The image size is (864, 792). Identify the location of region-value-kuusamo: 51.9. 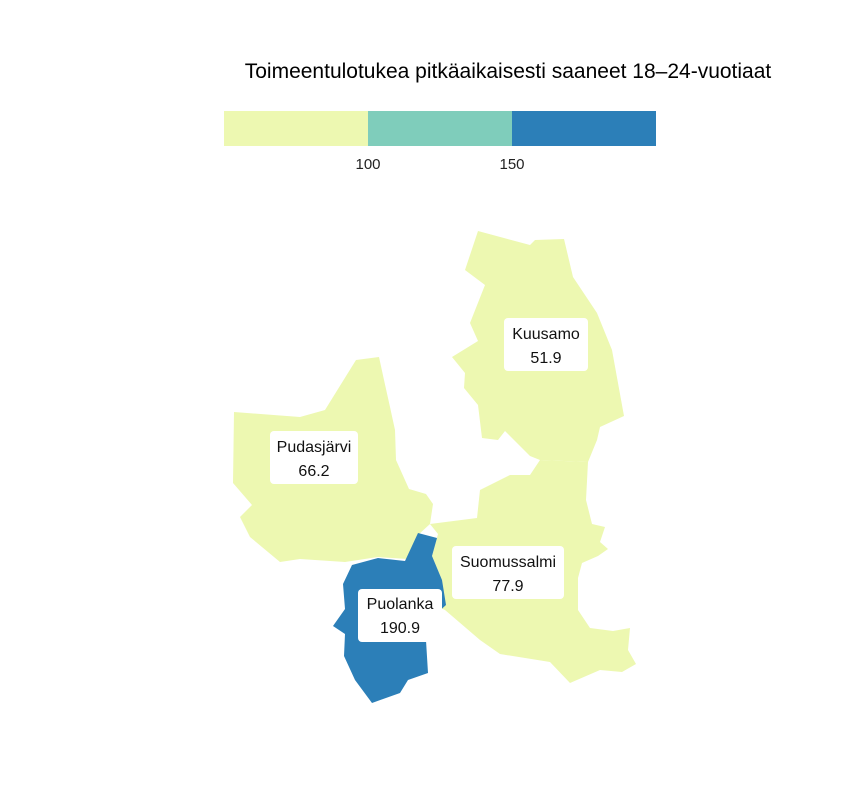
(545, 358).